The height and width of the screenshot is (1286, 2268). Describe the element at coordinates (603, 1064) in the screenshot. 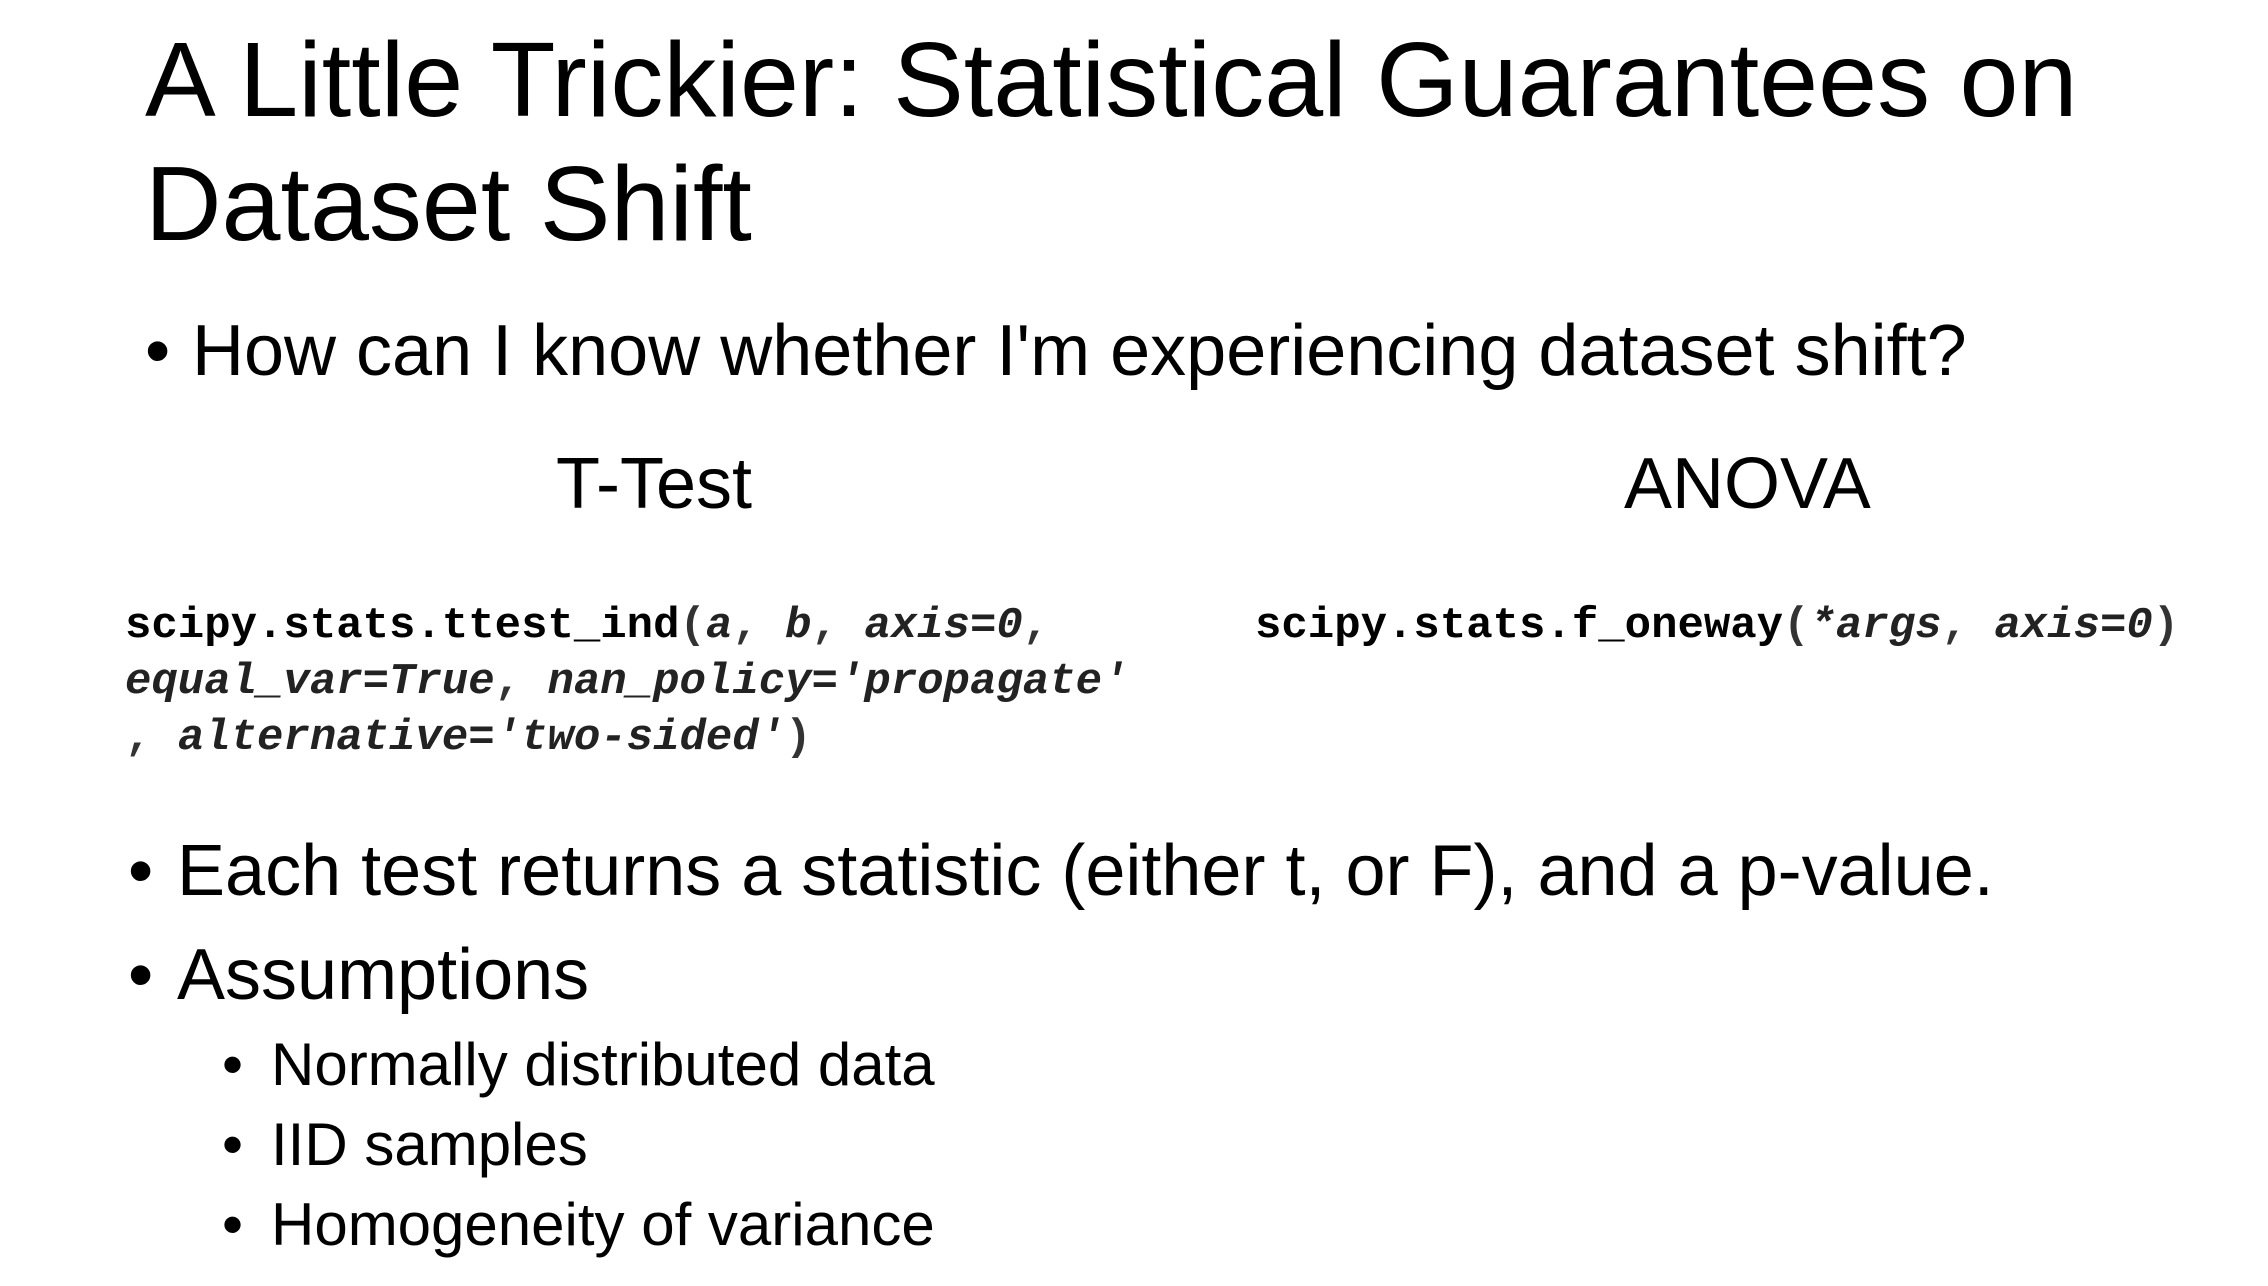

I see `assumption-text: Normally distributed data` at that location.